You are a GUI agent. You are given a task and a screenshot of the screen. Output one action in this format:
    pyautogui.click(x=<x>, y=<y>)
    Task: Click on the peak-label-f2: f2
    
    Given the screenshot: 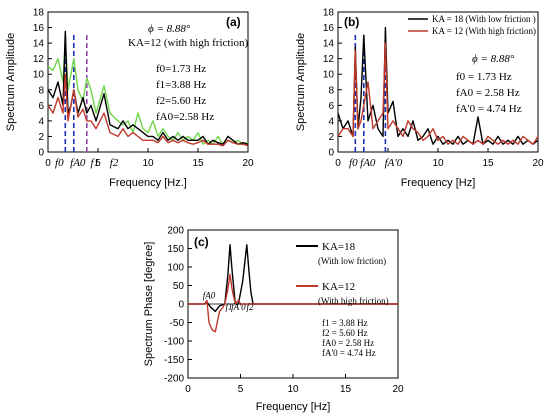 What is the action you would take?
    pyautogui.click(x=250, y=307)
    